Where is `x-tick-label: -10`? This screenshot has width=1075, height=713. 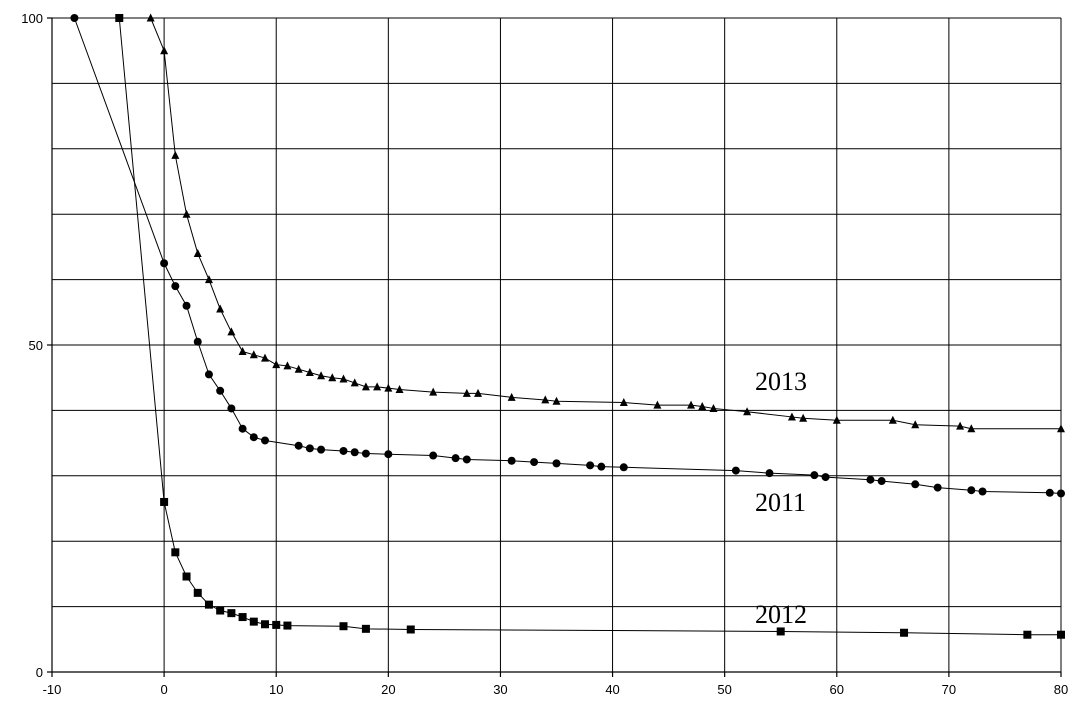 x-tick-label: -10 is located at coordinates (52, 689).